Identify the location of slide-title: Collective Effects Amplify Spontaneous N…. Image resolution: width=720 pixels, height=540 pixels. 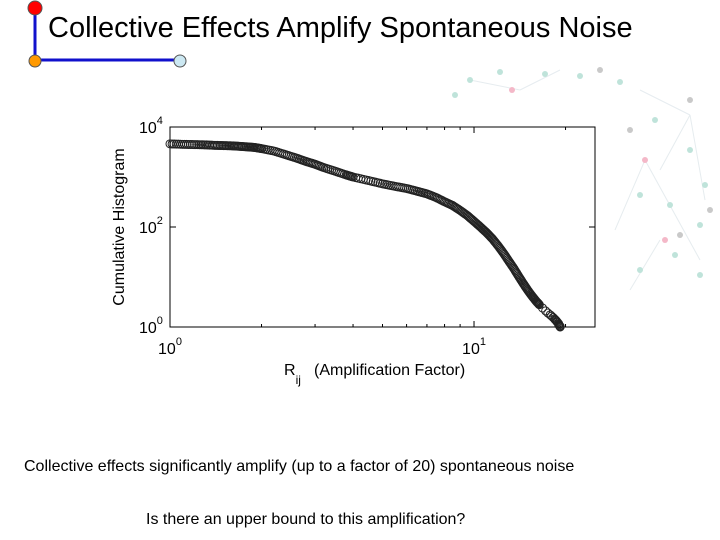
(340, 28).